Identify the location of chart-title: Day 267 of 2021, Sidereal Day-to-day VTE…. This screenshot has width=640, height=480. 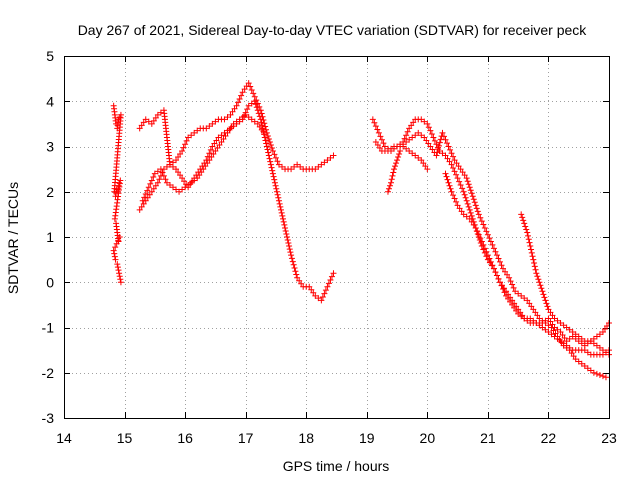
(333, 30).